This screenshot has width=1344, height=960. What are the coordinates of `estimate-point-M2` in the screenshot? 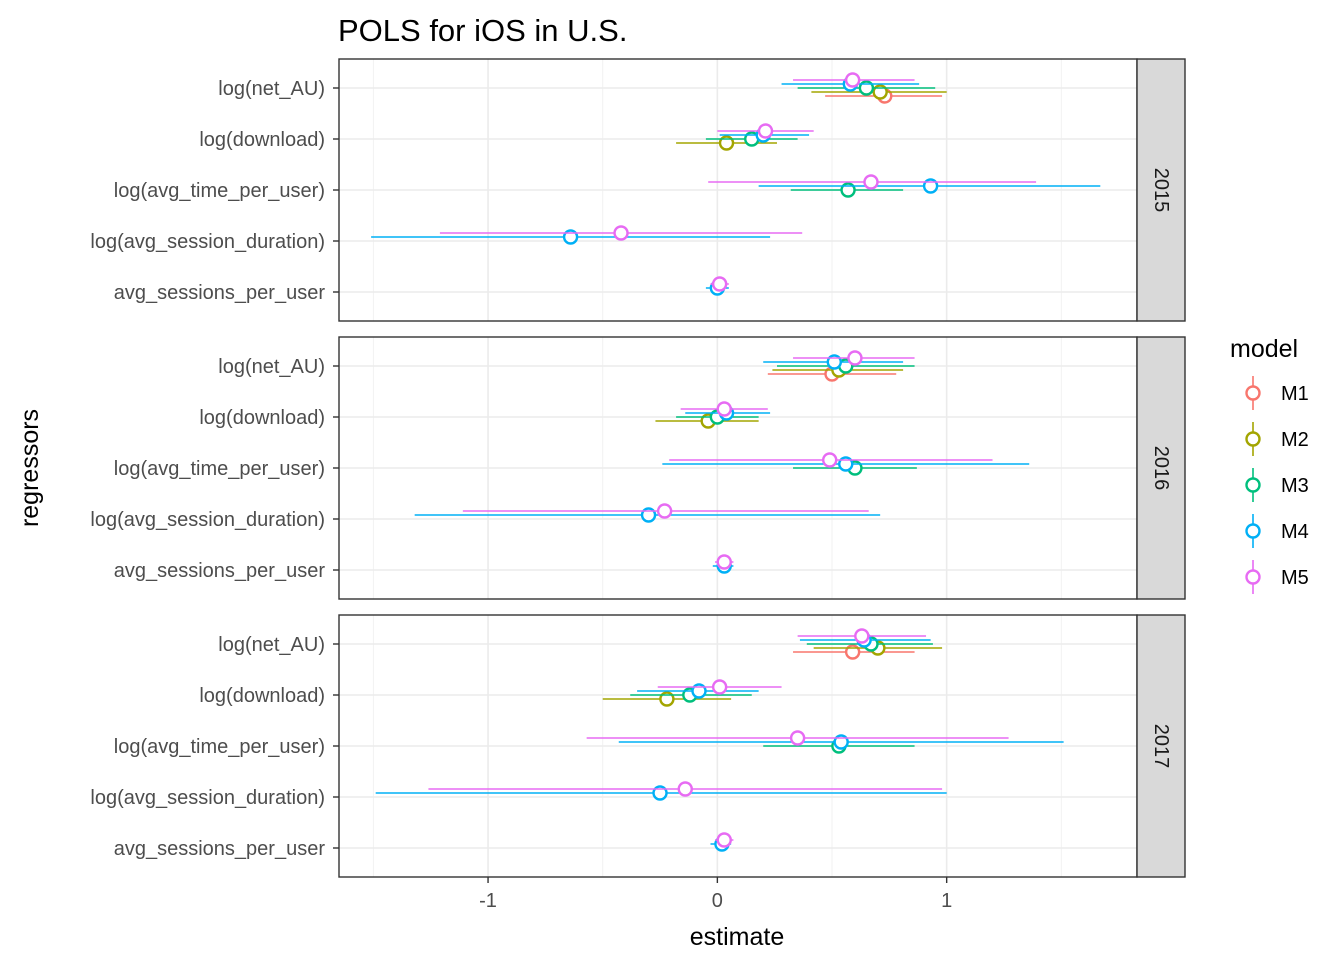 It's located at (726, 143).